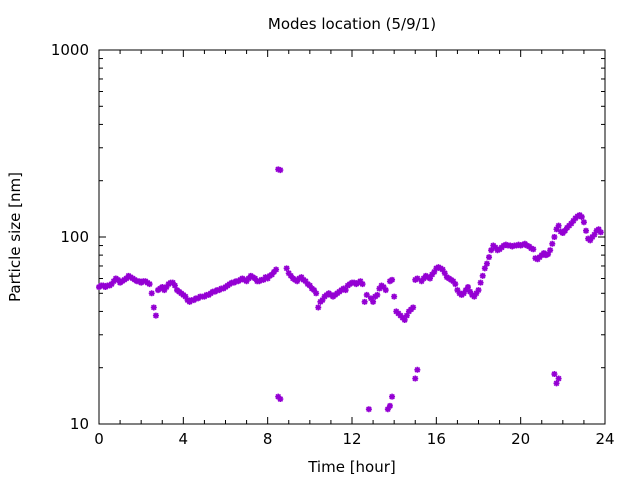 The height and width of the screenshot is (480, 640). What do you see at coordinates (99, 439) in the screenshot?
I see `x-tick-label: 0` at bounding box center [99, 439].